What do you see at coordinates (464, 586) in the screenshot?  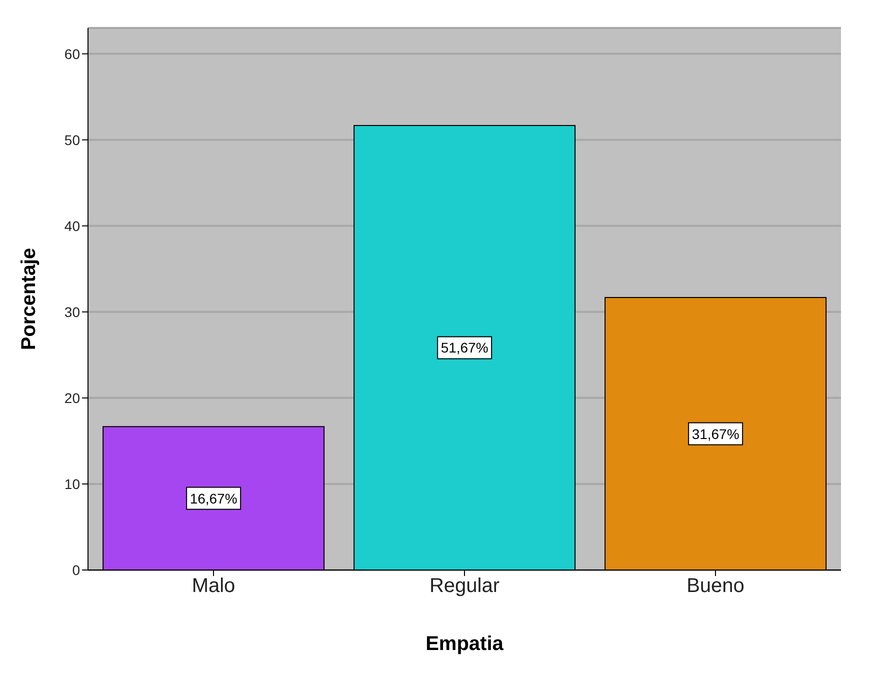 I see `x-tick-label: Regular` at bounding box center [464, 586].